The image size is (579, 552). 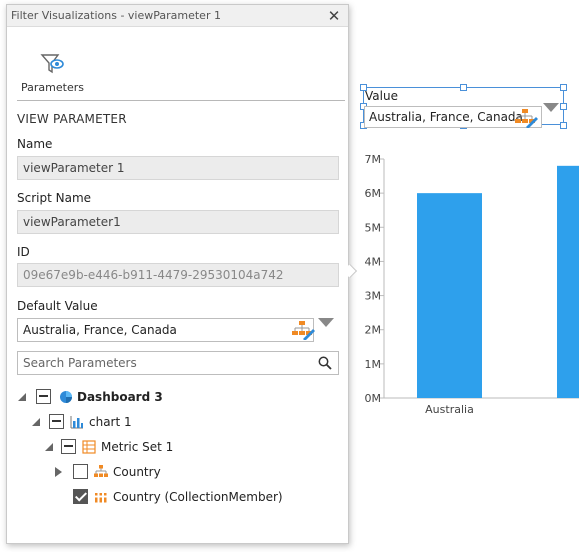 I want to click on y-tick-label: 2M, so click(x=373, y=330).